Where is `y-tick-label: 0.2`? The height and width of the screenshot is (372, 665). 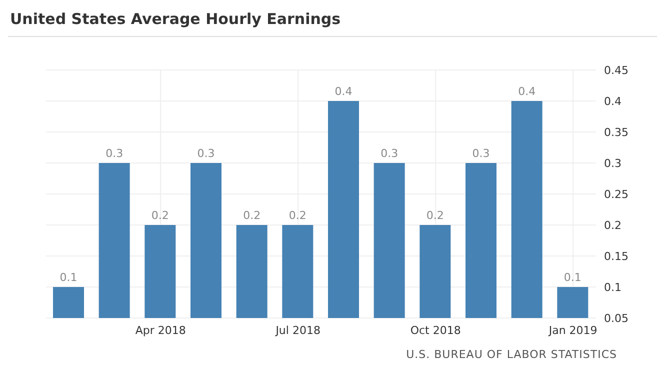
y-tick-label: 0.2 is located at coordinates (613, 225).